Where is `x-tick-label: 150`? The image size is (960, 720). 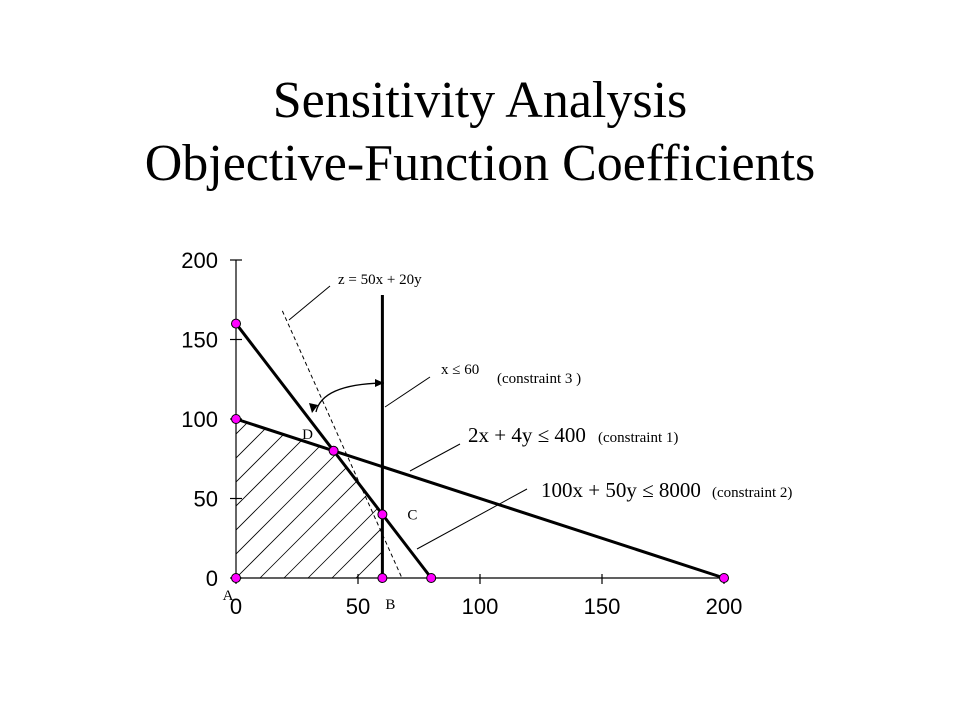
x-tick-label: 150 is located at coordinates (602, 606).